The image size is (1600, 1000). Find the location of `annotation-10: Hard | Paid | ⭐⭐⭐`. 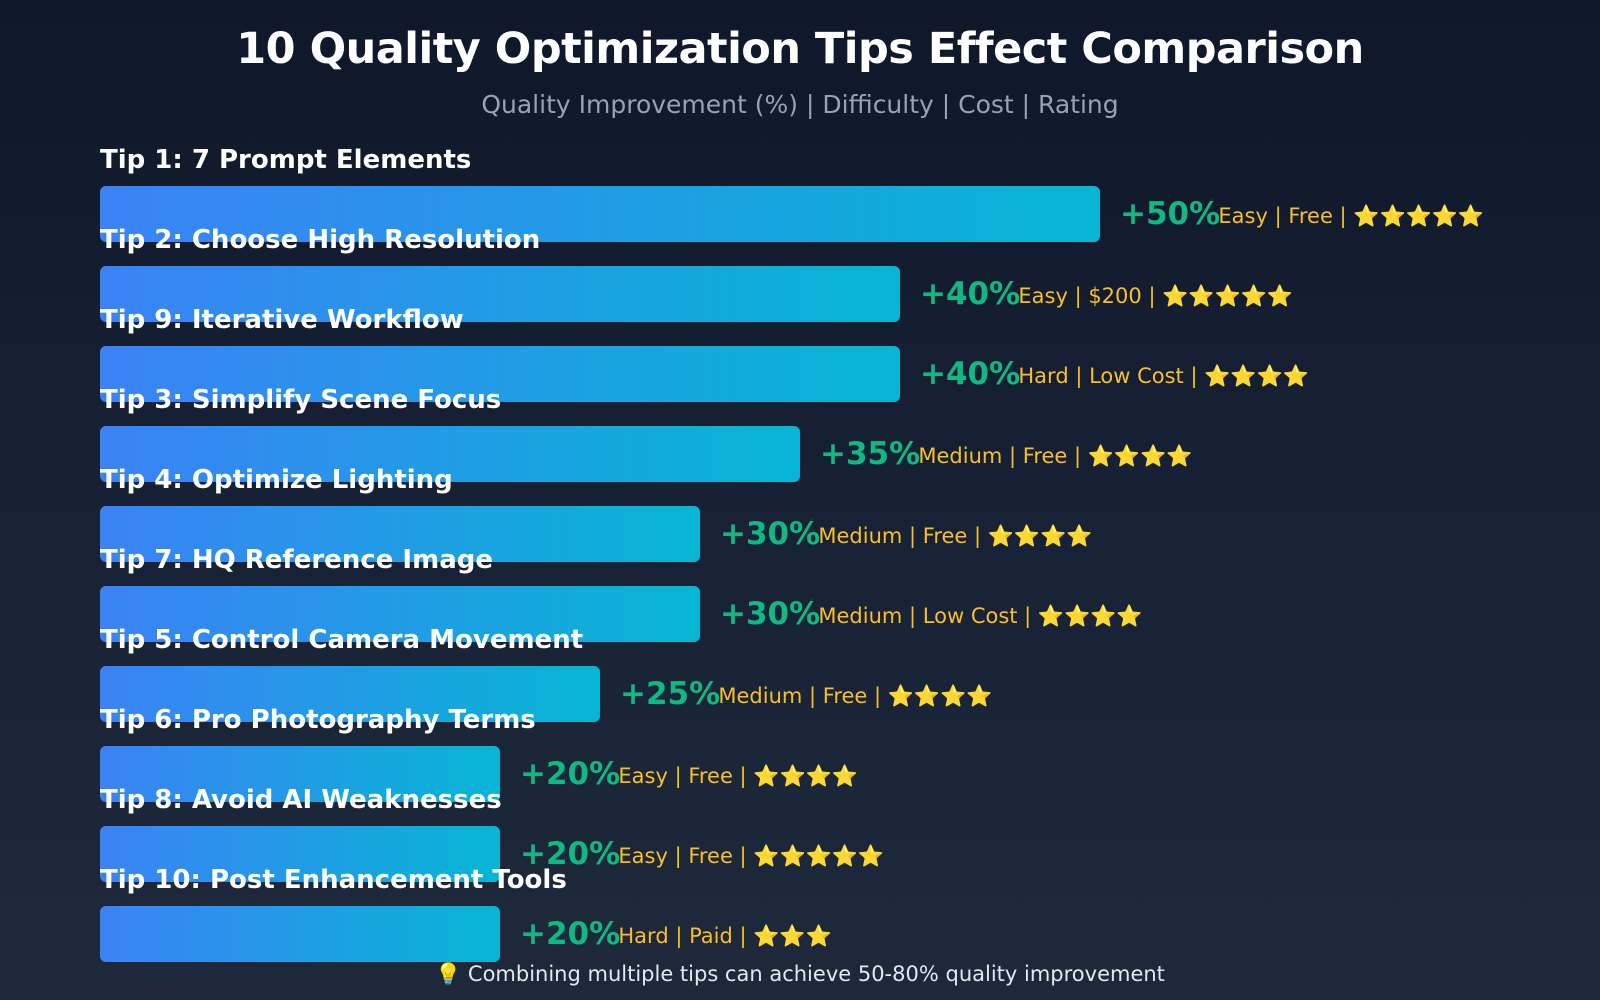

annotation-10: Hard | Paid | ⭐⭐⭐ is located at coordinates (724, 936).